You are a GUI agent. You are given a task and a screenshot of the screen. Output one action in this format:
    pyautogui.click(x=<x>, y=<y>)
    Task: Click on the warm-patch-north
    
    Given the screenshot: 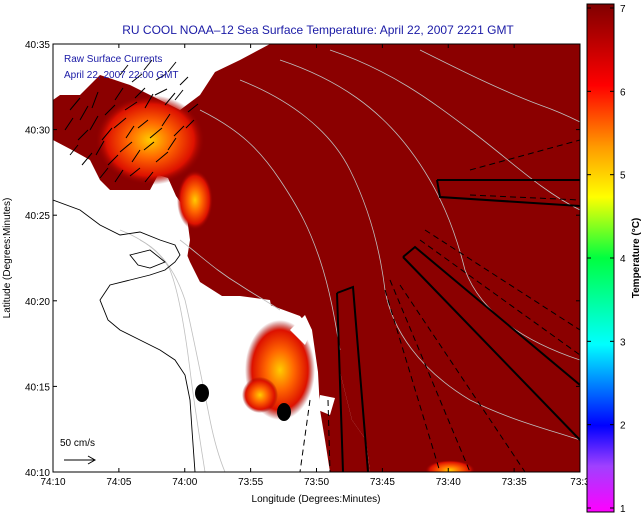 What is the action you would take?
    pyautogui.click(x=150, y=140)
    